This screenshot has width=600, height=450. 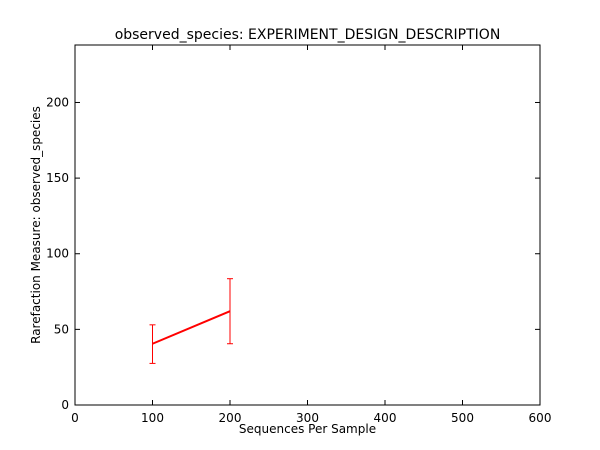 I want to click on x-axis-label: Sequences Per Sample, so click(x=307, y=429).